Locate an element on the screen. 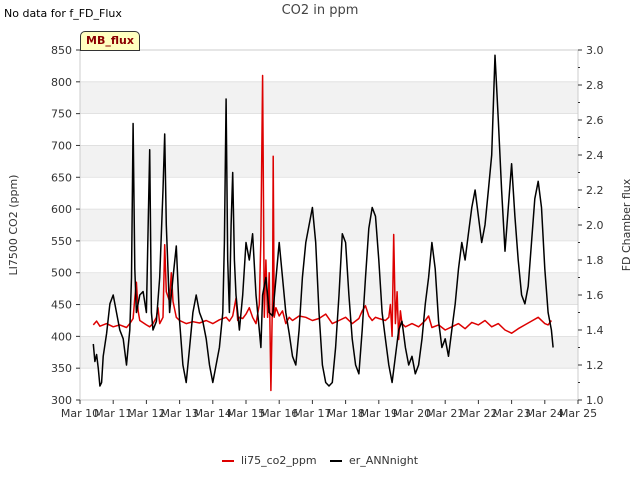  y-tick-label: 850 is located at coordinates (61, 50).